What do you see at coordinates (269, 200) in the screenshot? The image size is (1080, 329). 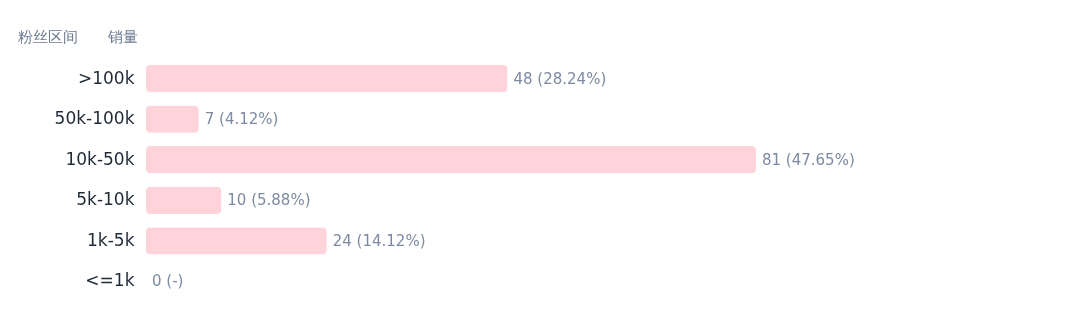 I see `data-label: 10 (5.88%)` at bounding box center [269, 200].